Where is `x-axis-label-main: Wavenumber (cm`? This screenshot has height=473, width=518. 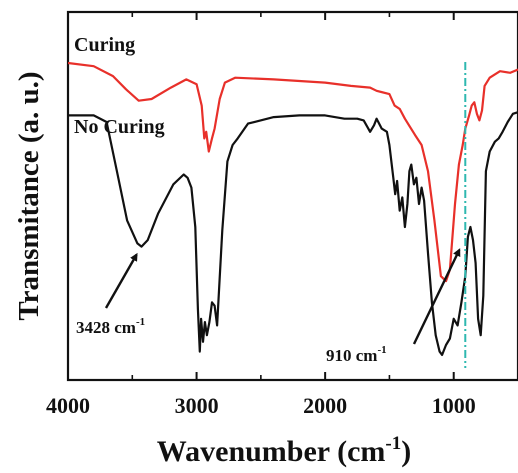
x-axis-label-main: Wavenumber (cm is located at coordinates (271, 451).